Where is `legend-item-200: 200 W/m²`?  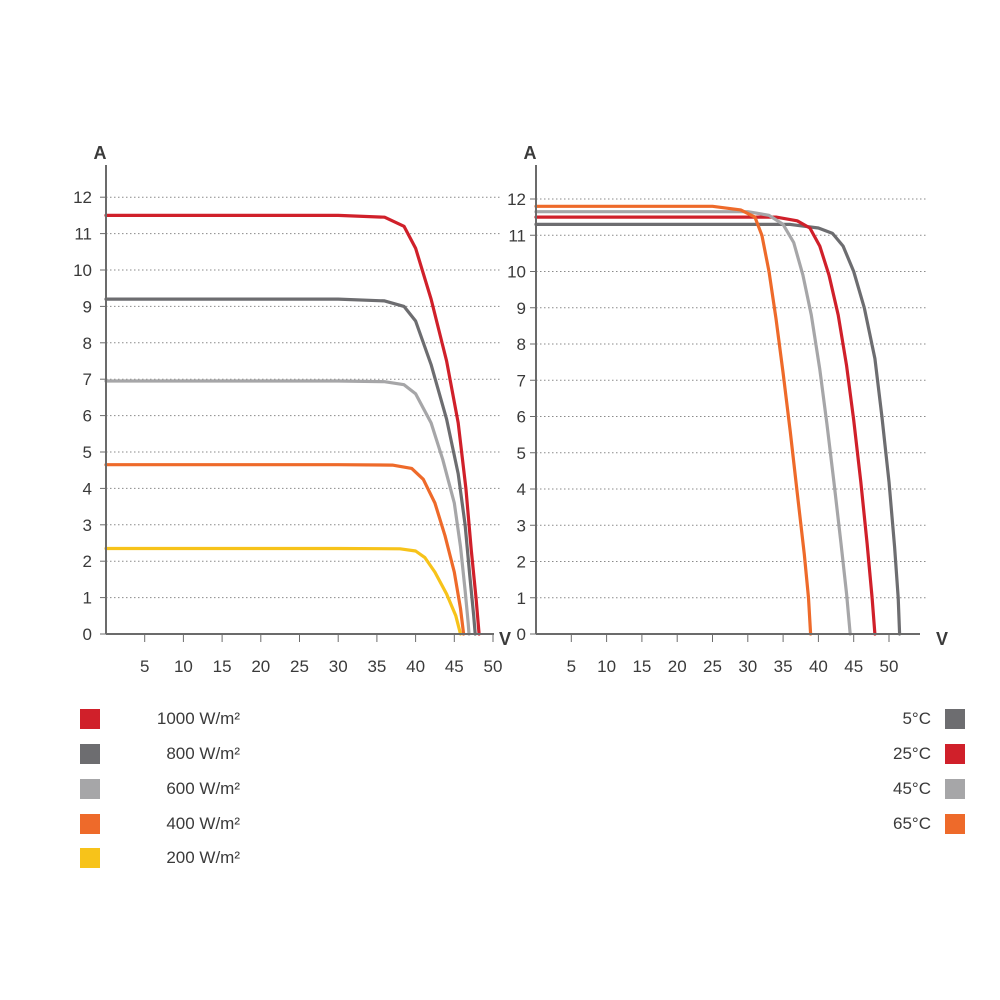
legend-item-200: 200 W/m² is located at coordinates (180, 858).